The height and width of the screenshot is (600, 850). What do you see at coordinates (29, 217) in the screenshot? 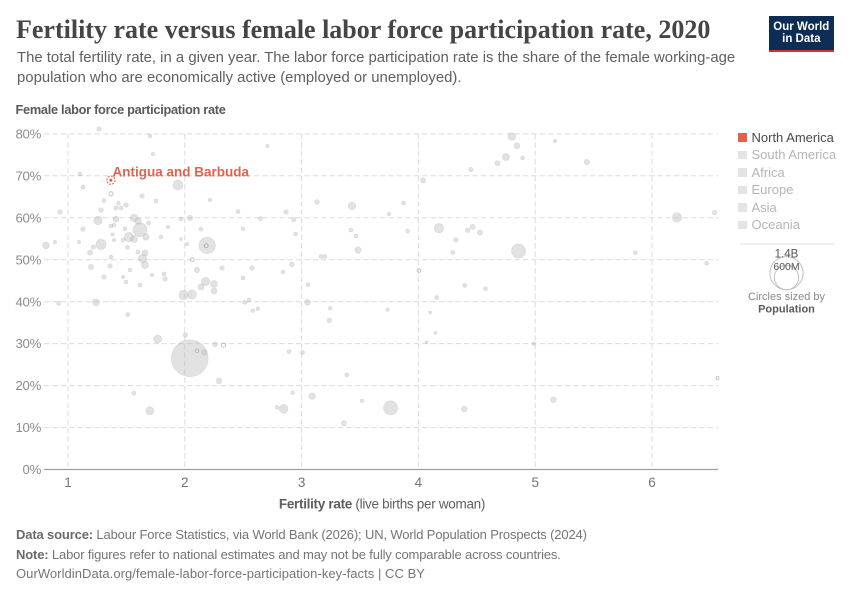
I see `svg-text: 60%` at bounding box center [29, 217].